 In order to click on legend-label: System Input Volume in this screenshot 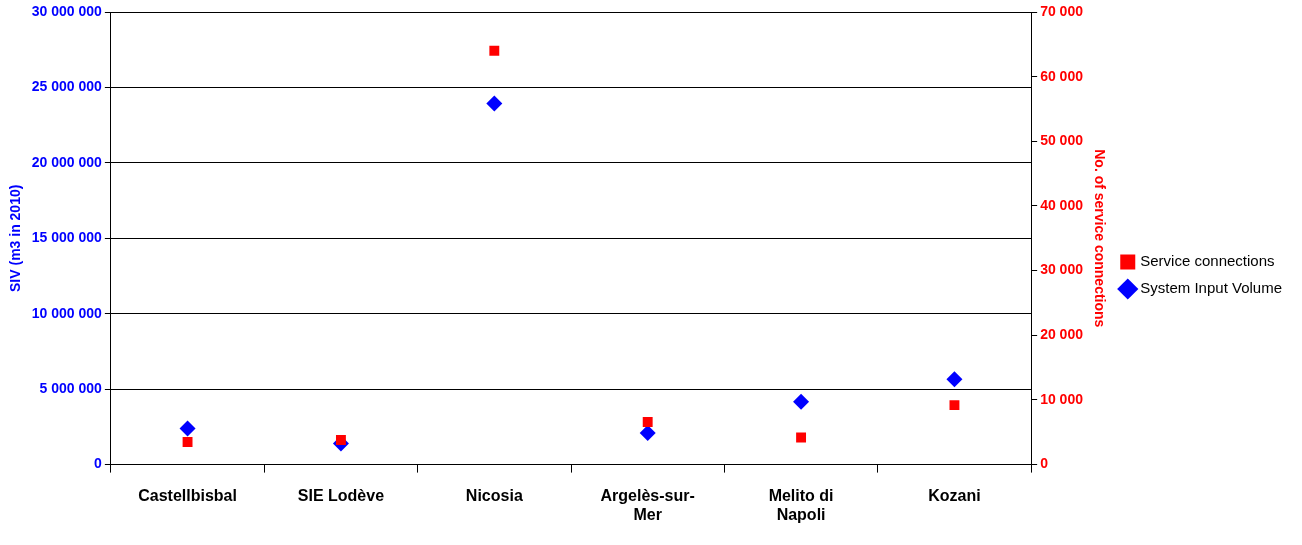, I will do `click(1211, 288)`.